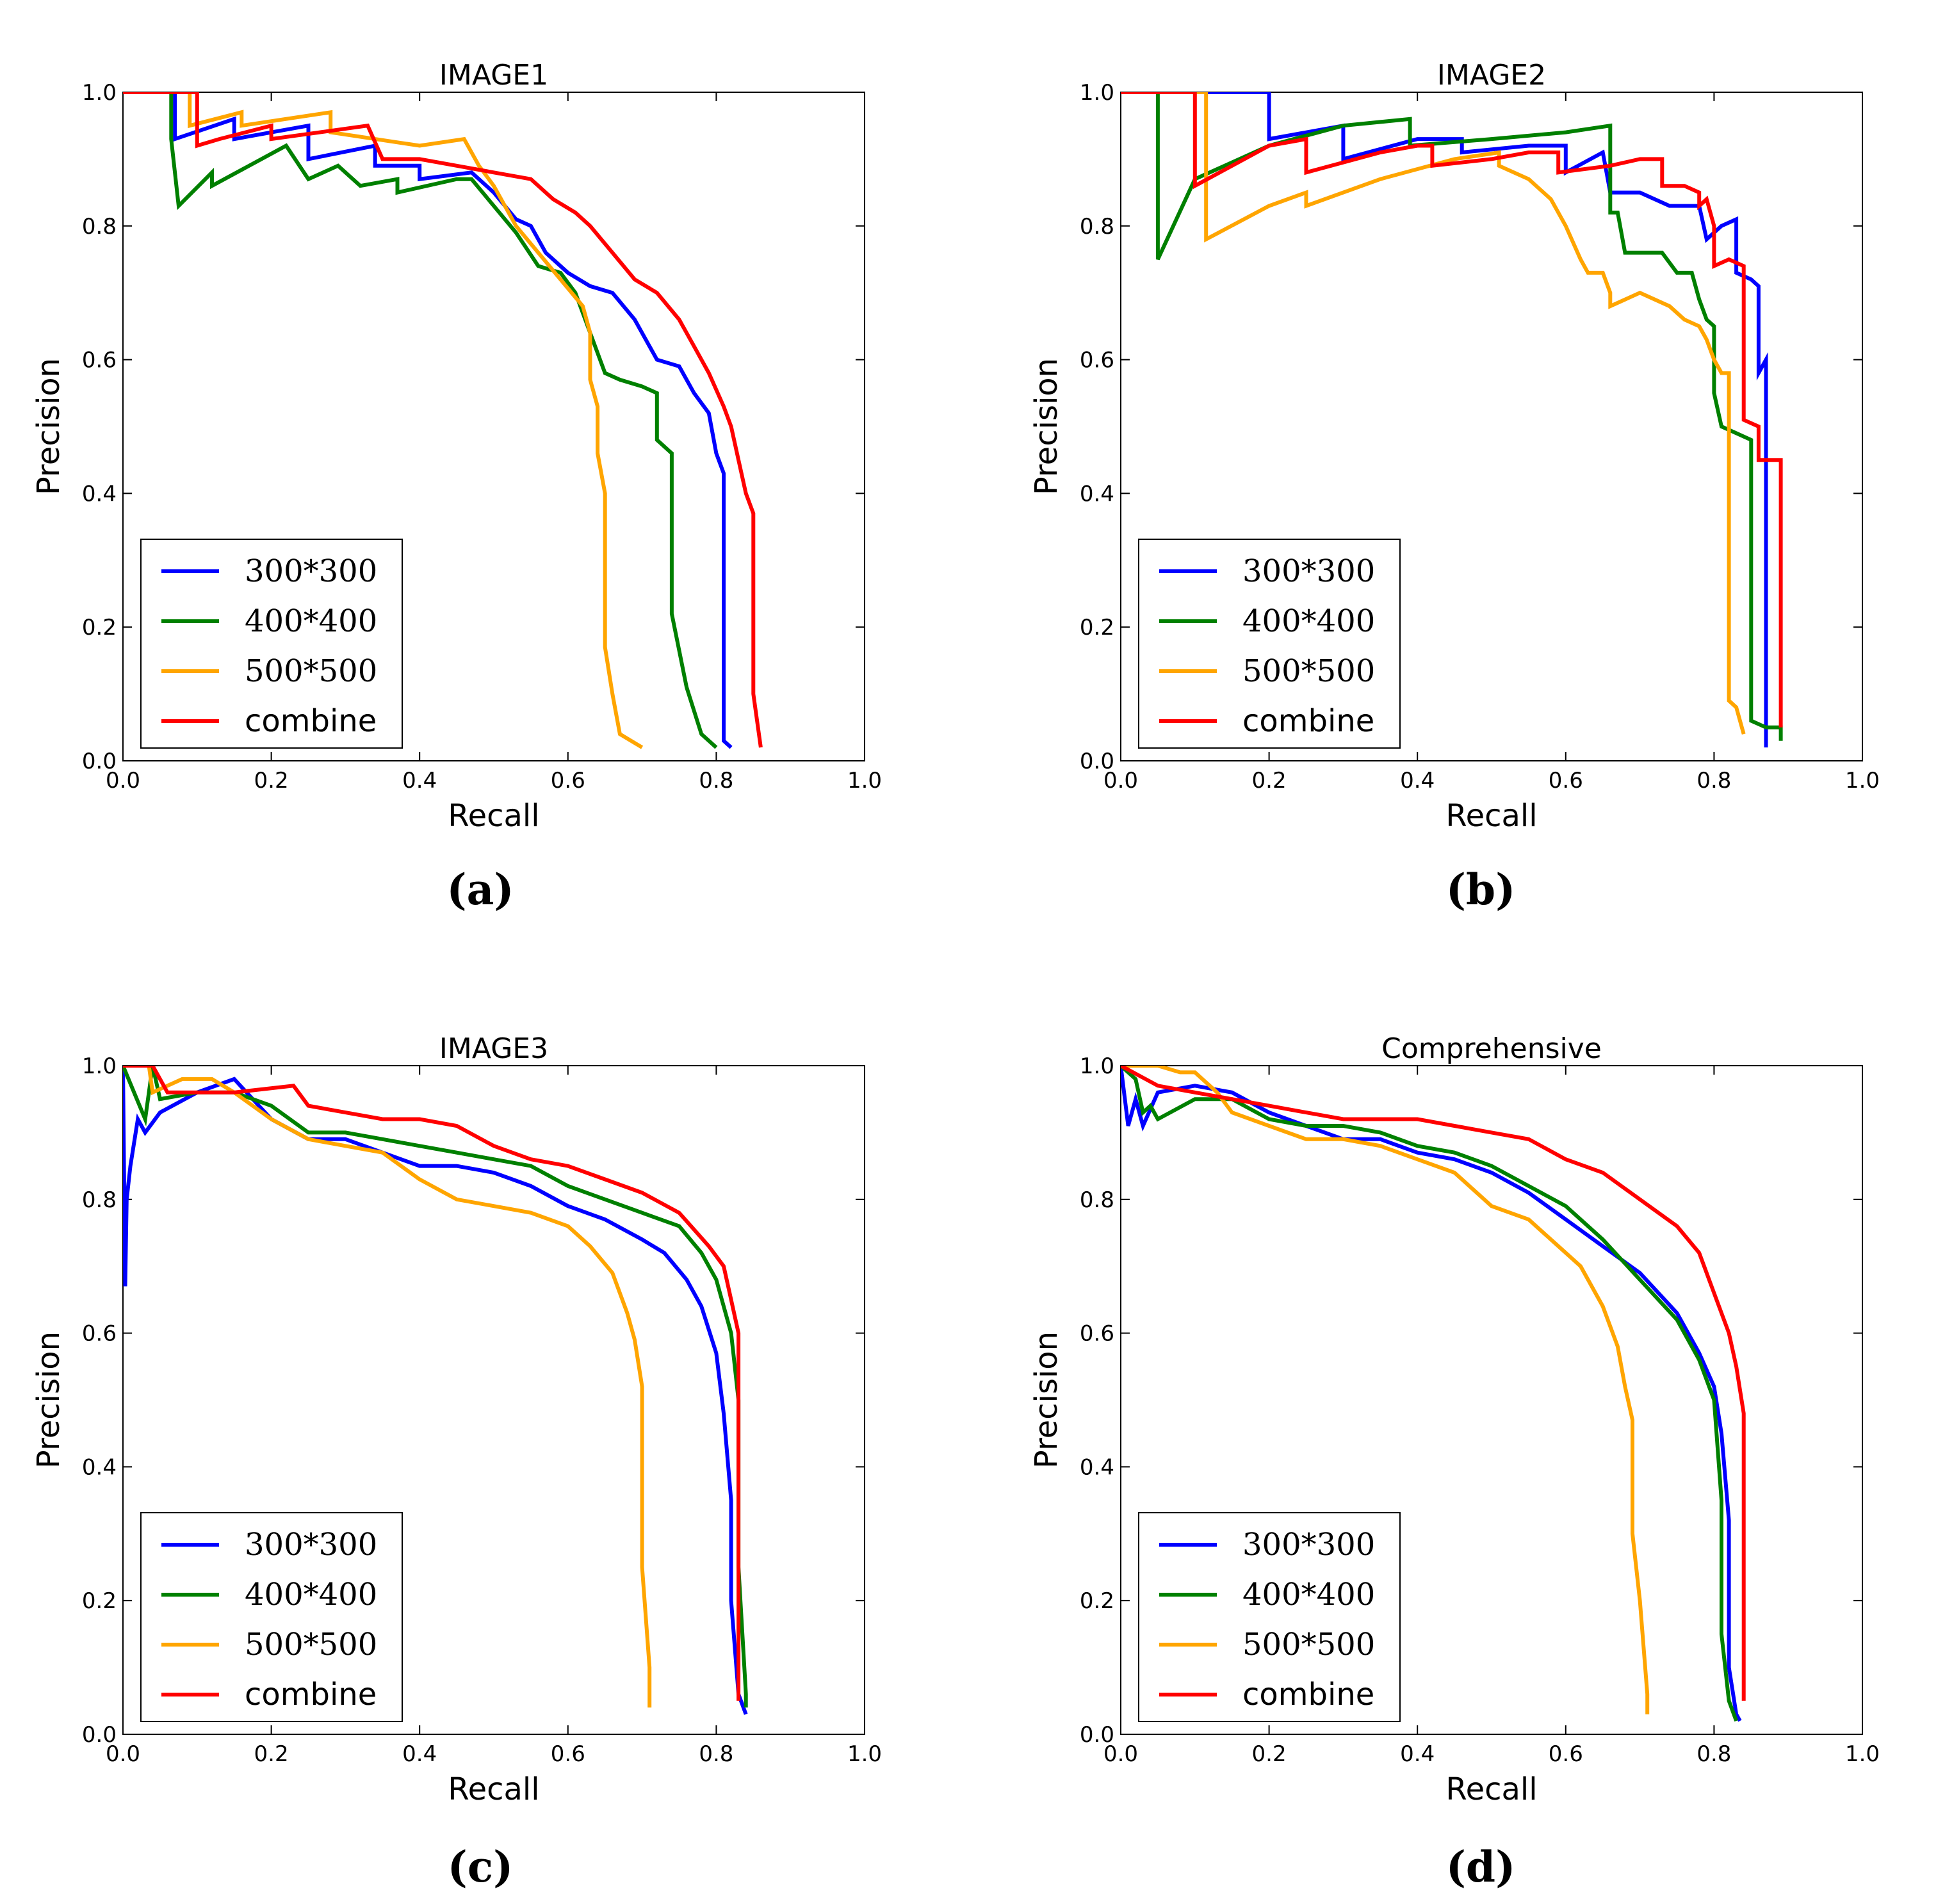 Image resolution: width=1945 pixels, height=1904 pixels. I want to click on panel-caption: (b), so click(1481, 890).